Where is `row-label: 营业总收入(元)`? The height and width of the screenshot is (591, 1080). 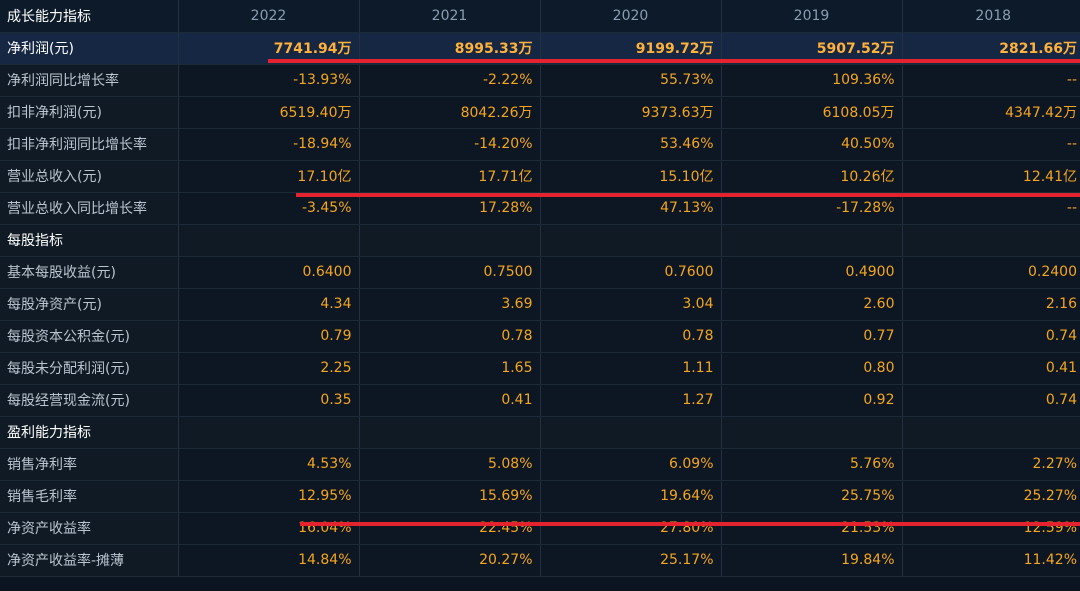
row-label: 营业总收入(元) is located at coordinates (89, 176).